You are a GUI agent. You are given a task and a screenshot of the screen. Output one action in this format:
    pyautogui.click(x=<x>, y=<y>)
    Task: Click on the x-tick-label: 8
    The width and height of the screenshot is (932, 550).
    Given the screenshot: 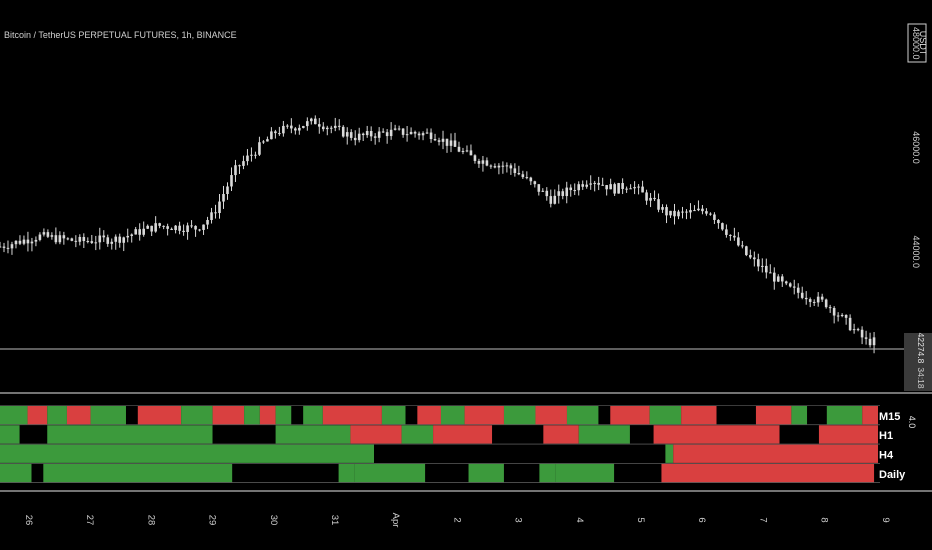 What is the action you would take?
    pyautogui.click(x=824, y=519)
    